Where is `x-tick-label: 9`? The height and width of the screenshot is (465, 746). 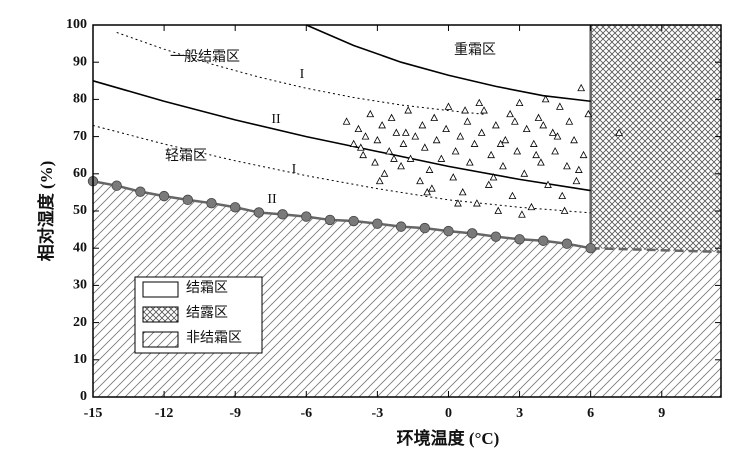 x-tick-label: 9 is located at coordinates (661, 413).